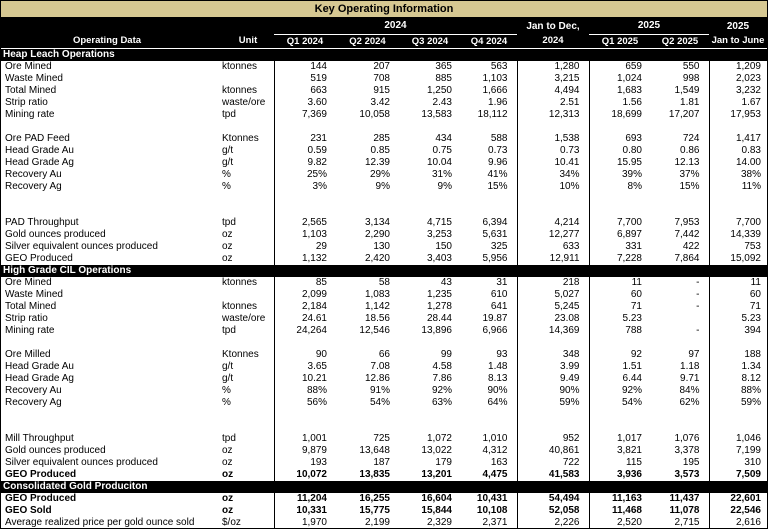 The width and height of the screenshot is (768, 529). What do you see at coordinates (384, 54) in the screenshot?
I see `section-header-heap-leach-operations: Heap Leach Operations` at bounding box center [384, 54].